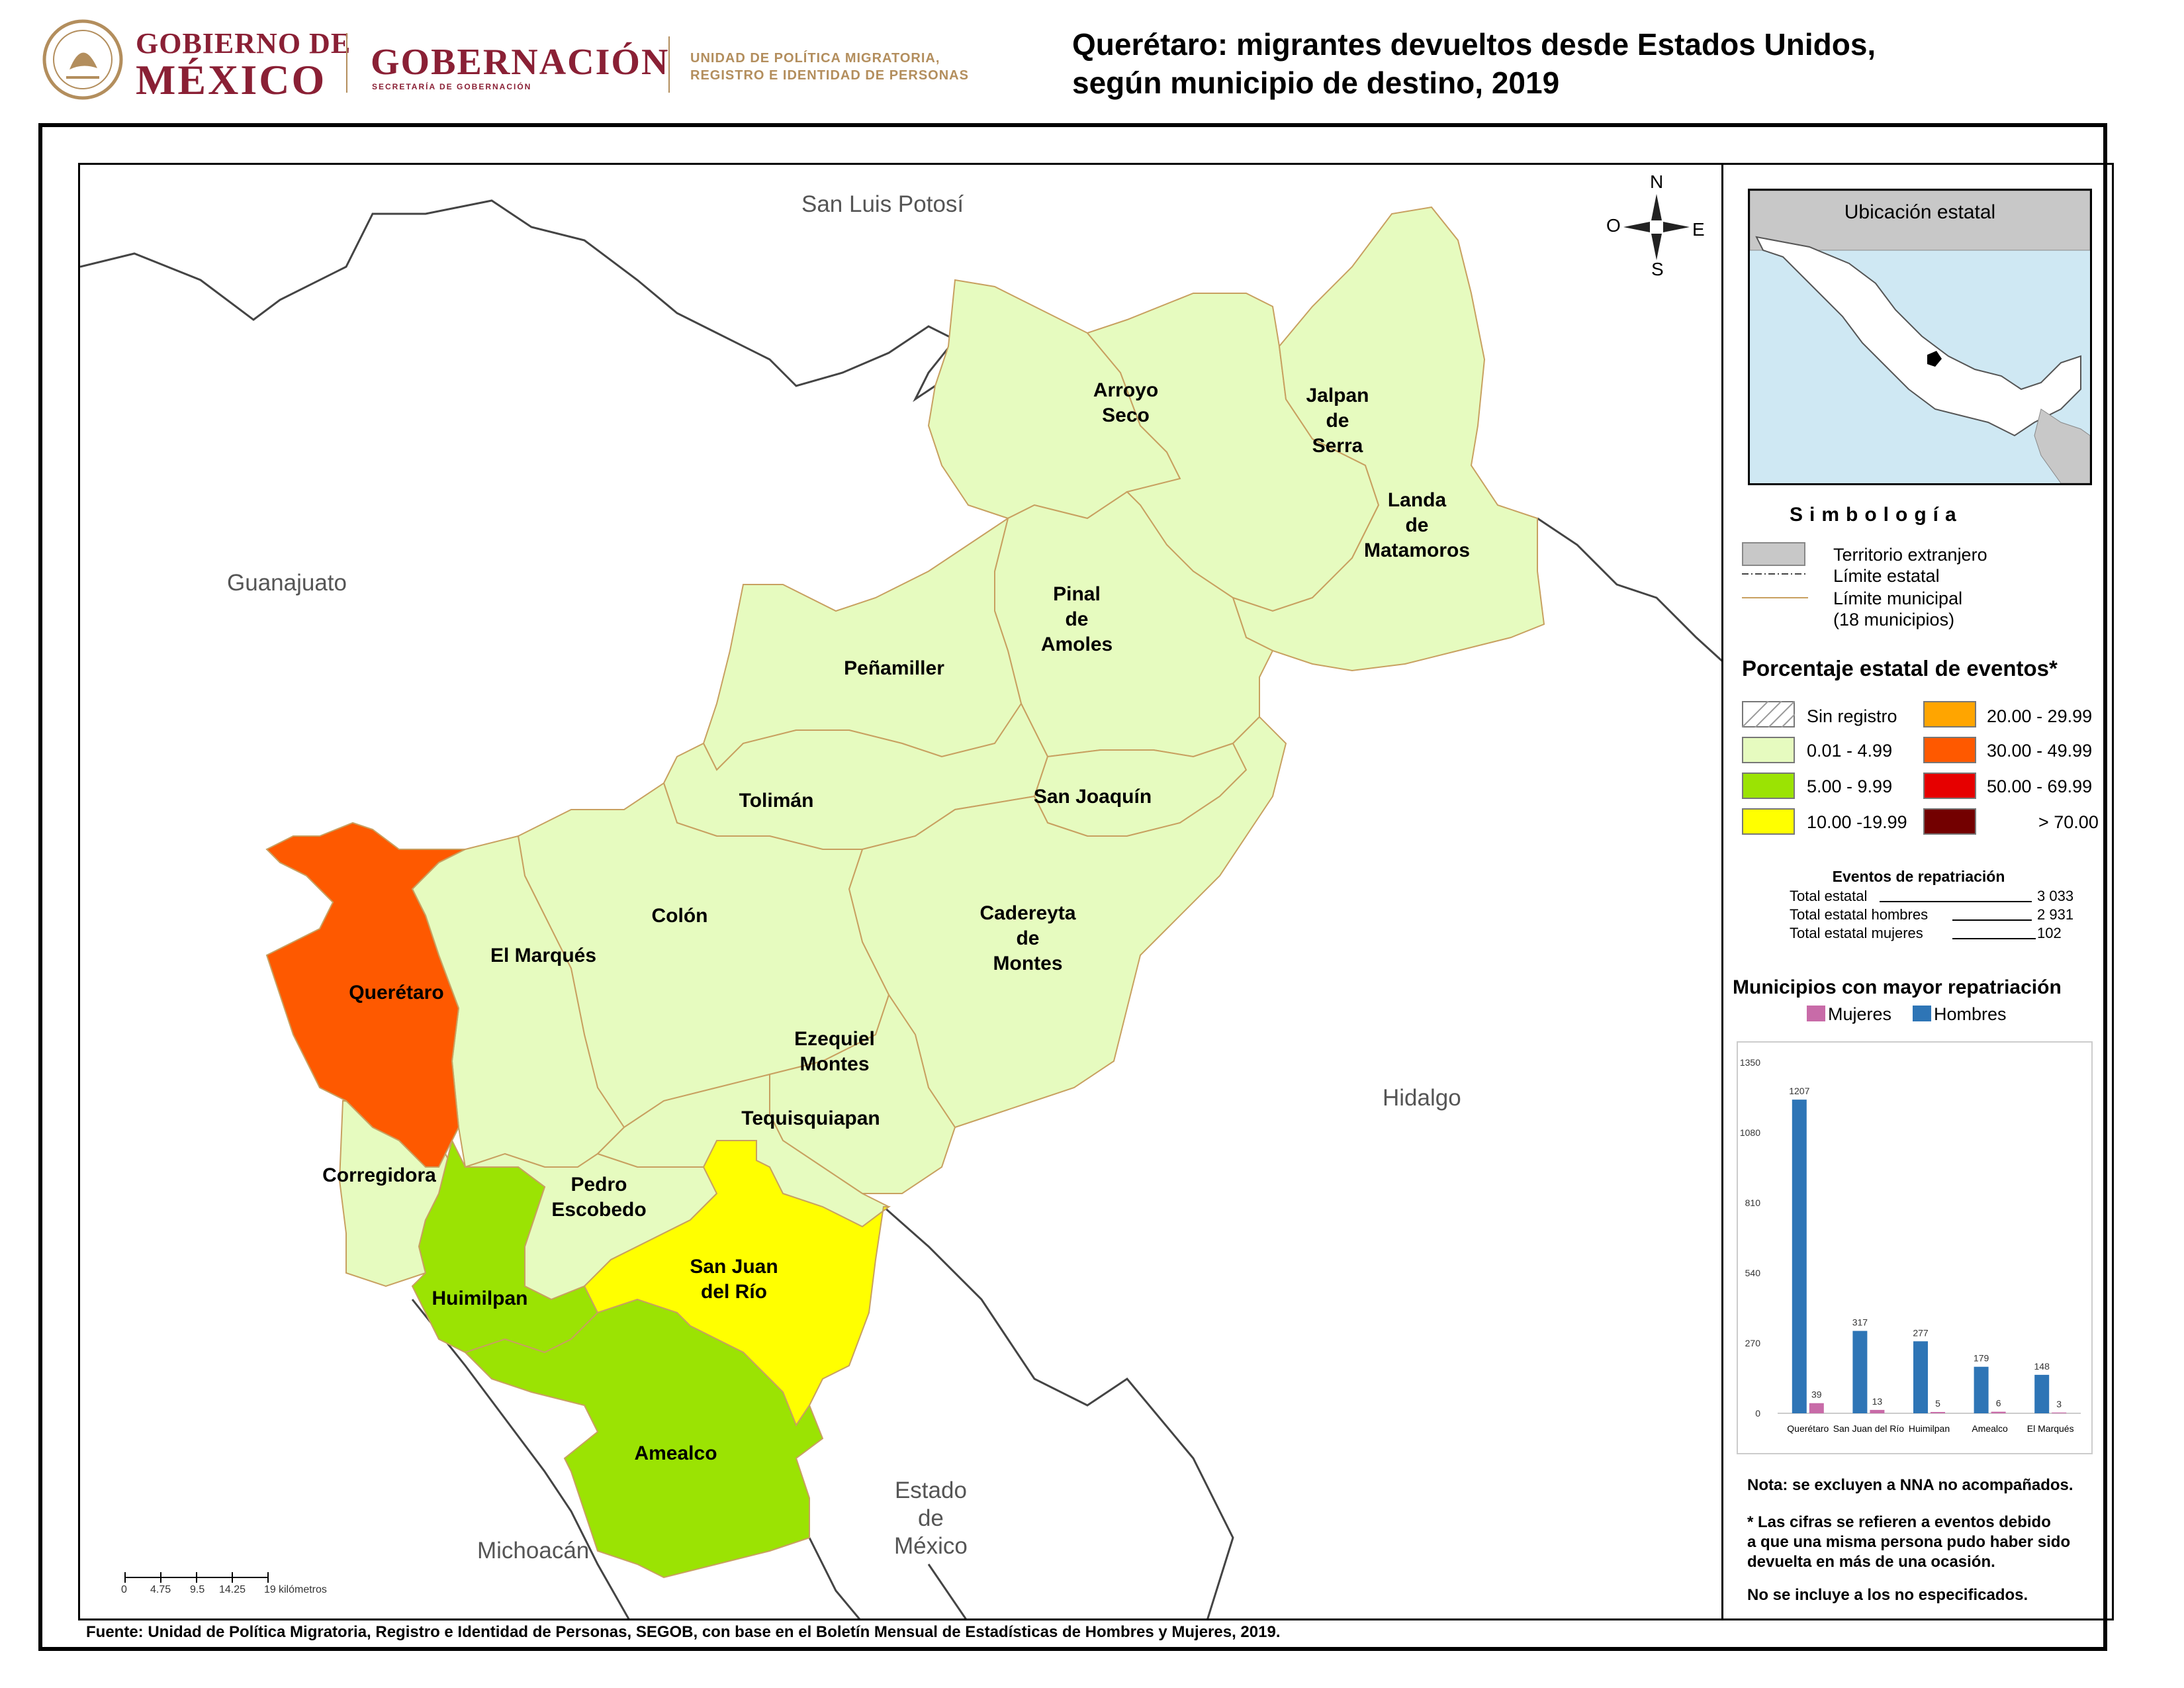 The image size is (2184, 1688). Describe the element at coordinates (1897, 987) in the screenshot. I see `chart-title: Municipios con mayor repatriación` at that location.